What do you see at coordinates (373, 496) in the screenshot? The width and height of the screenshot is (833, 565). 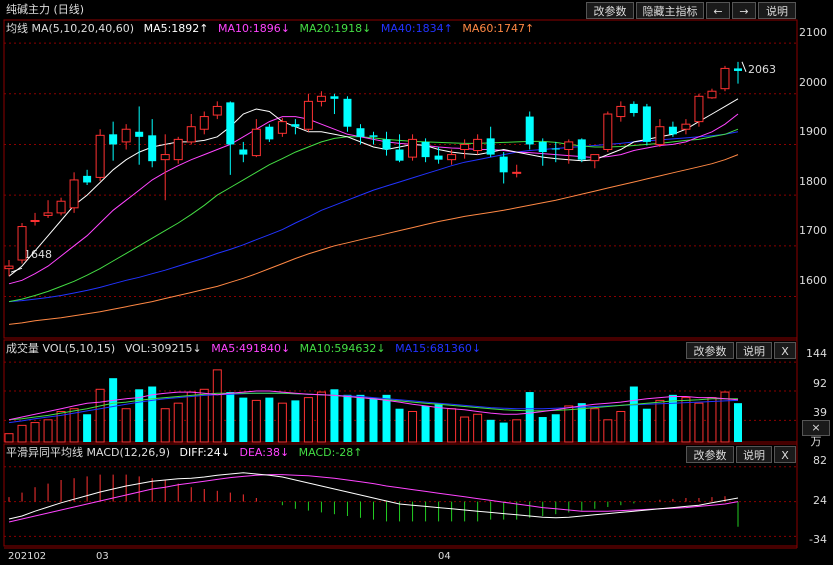 I see `diff-line` at bounding box center [373, 496].